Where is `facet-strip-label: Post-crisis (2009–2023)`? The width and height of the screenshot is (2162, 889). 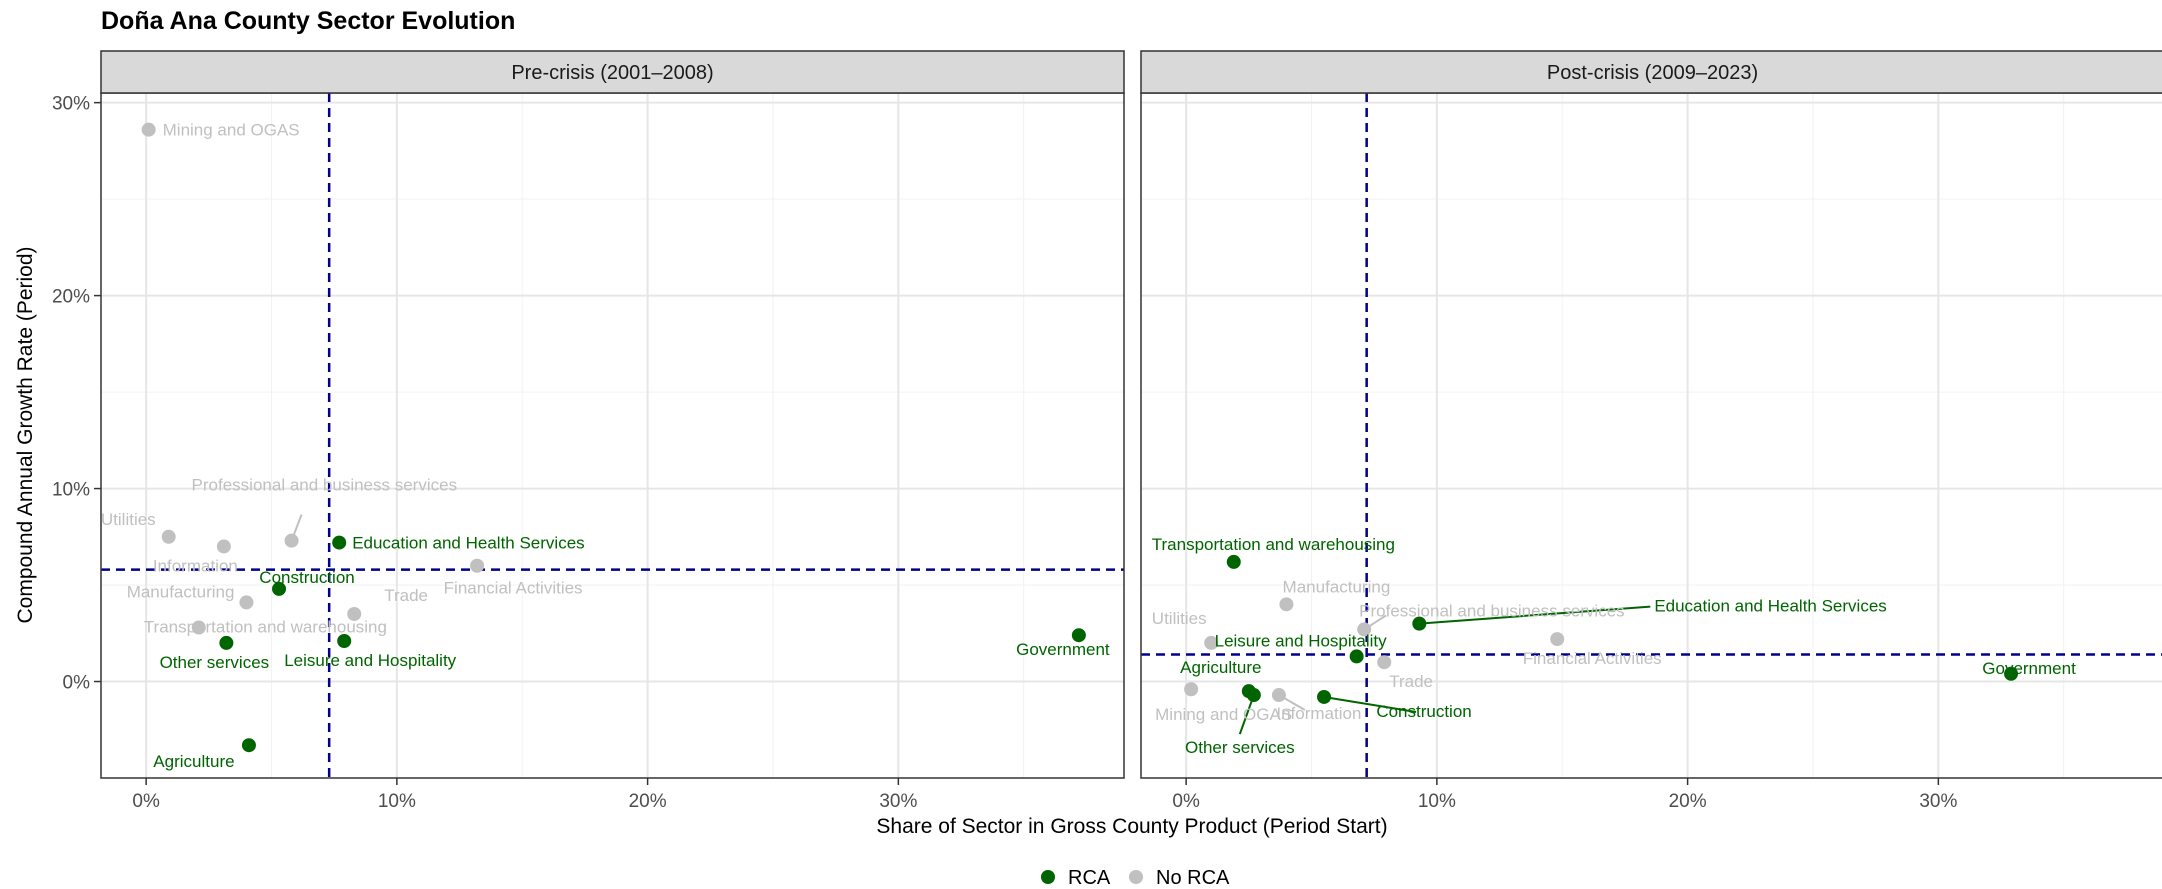 facet-strip-label: Post-crisis (2009–2023) is located at coordinates (1652, 73).